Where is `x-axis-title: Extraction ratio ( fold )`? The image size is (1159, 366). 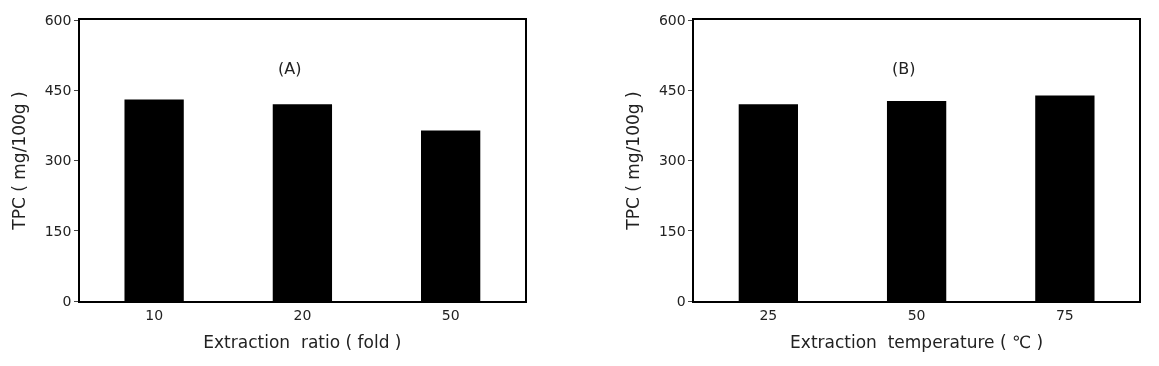 x-axis-title: Extraction ratio ( fold ) is located at coordinates (302, 342).